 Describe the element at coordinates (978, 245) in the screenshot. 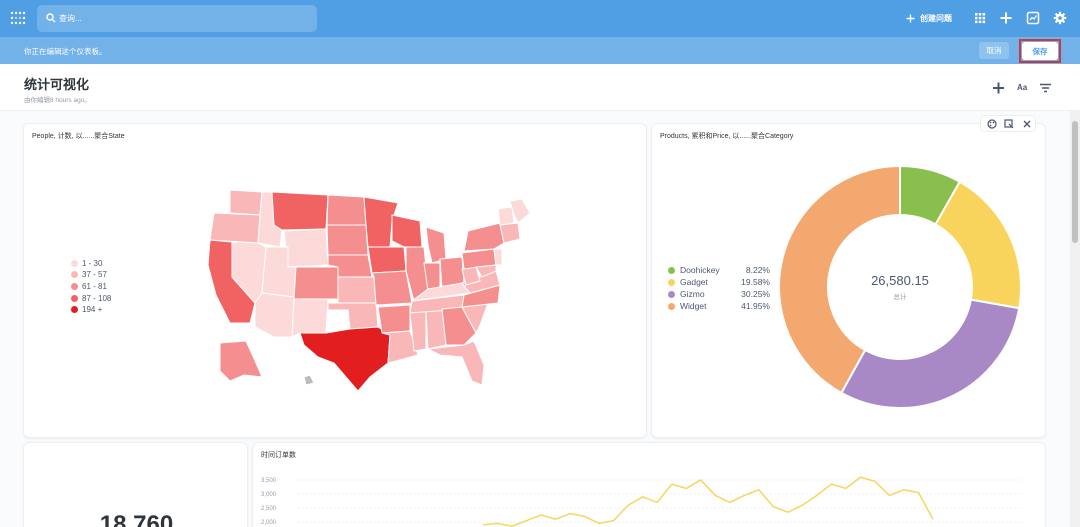

I see `donut-slice-gadget` at that location.